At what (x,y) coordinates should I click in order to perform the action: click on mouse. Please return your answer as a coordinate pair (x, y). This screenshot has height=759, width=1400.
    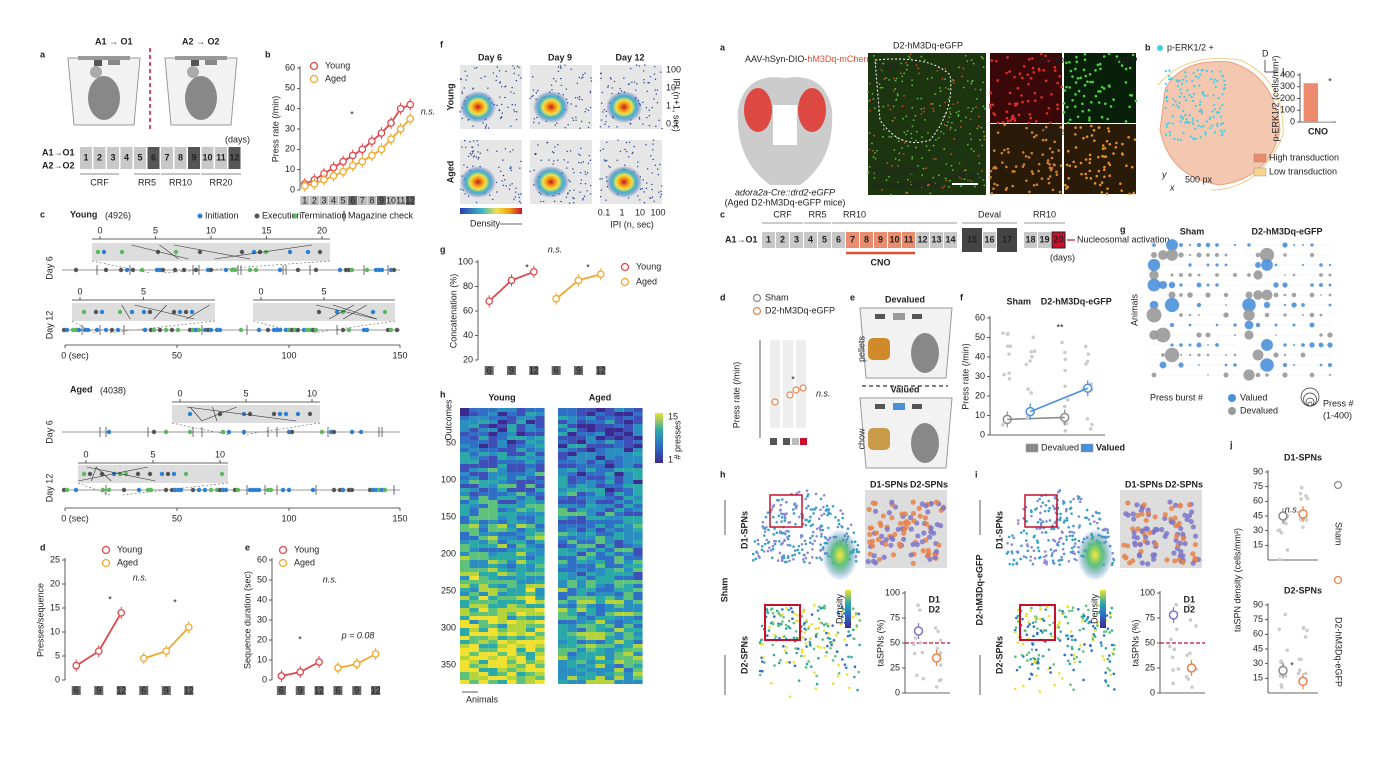
    Looking at the image, I should click on (201, 98).